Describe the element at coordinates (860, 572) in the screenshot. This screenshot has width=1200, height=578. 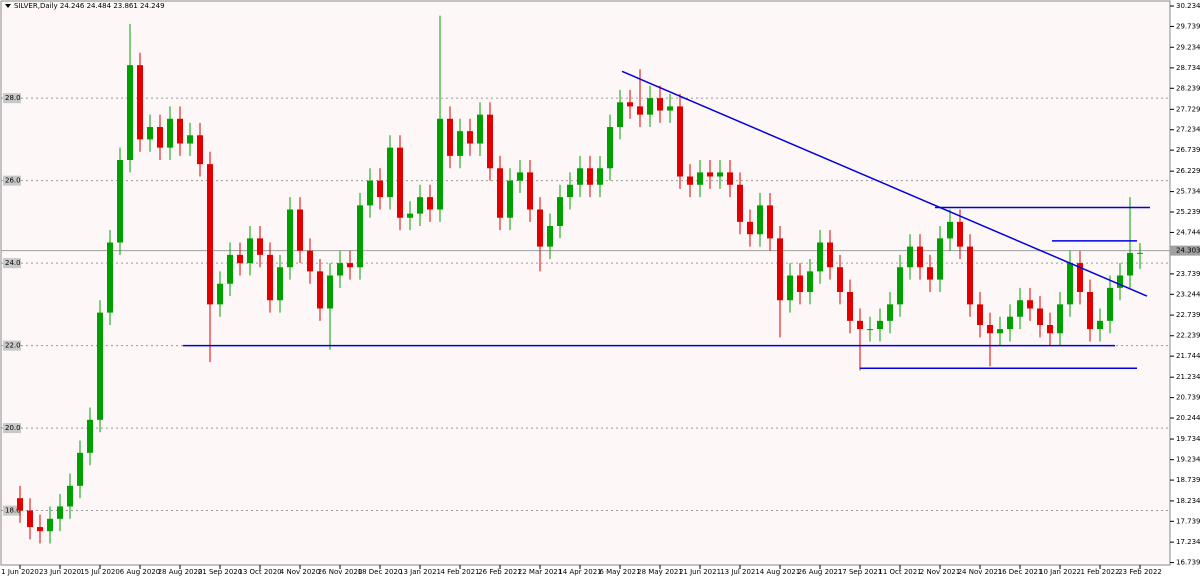
I see `x-tick-label: 17 Sep 2021` at that location.